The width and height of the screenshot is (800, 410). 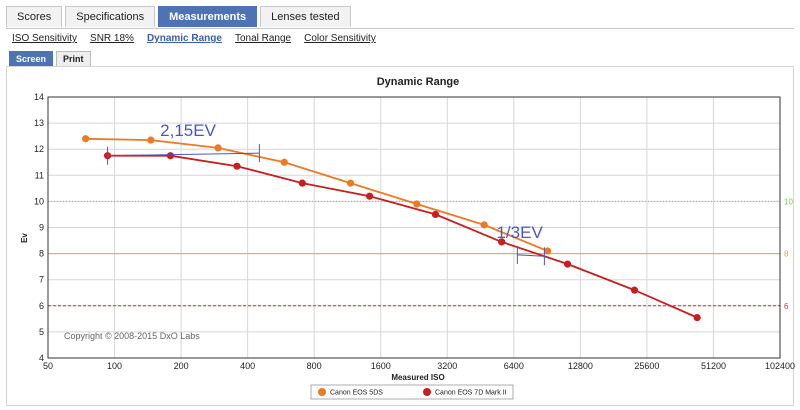 What do you see at coordinates (786, 306) in the screenshot?
I see `reference-label-6: 6` at bounding box center [786, 306].